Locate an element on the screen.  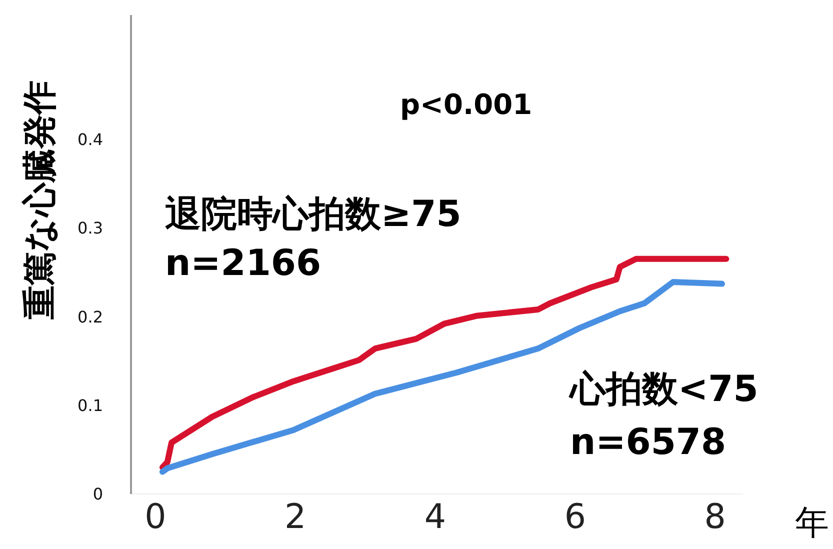
y-tick-label: 0.4 is located at coordinates (90, 139).